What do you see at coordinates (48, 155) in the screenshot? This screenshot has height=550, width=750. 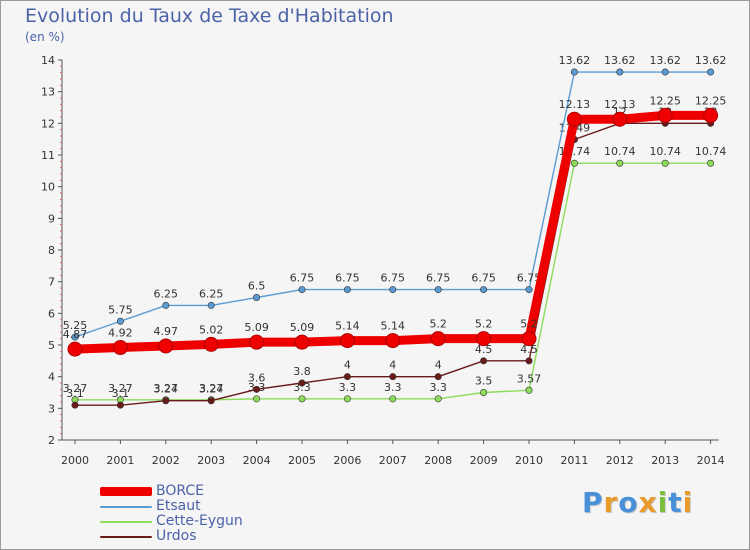 I see `y-tick-label: 11` at bounding box center [48, 155].